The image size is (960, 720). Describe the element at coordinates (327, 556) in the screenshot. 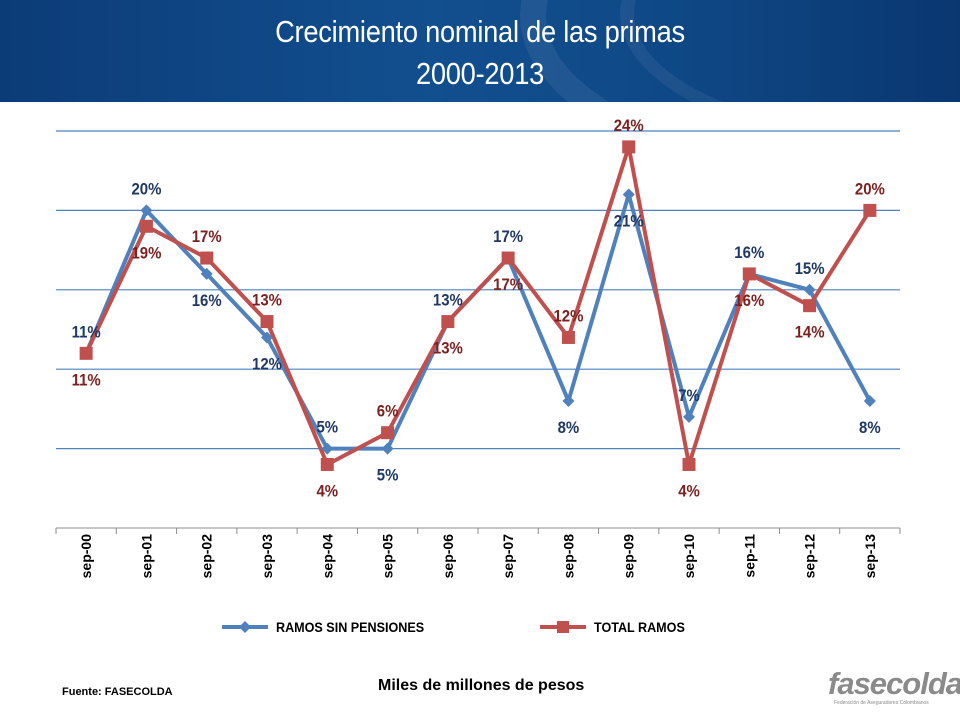

I see `x-tick-label: sep-04` at that location.